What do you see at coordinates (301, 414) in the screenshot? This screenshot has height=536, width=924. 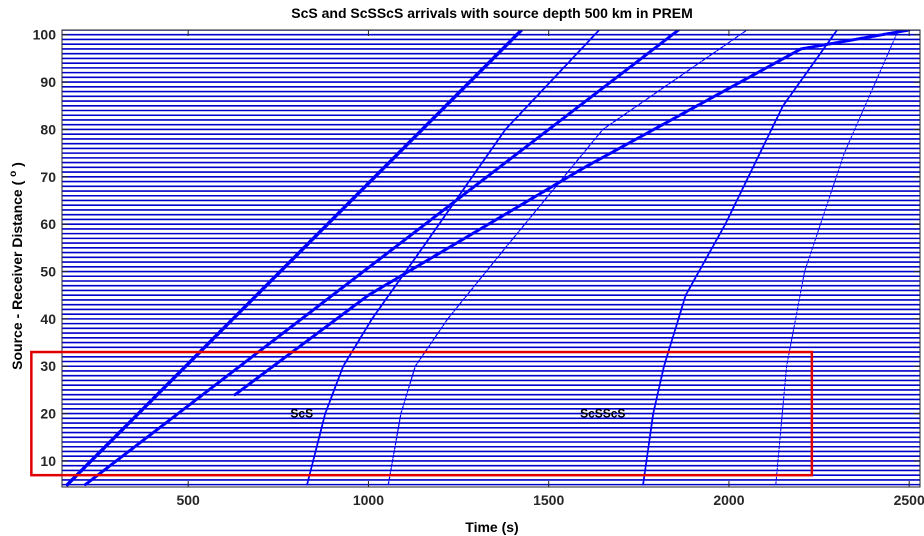 I see `phase-annotation: ScS` at bounding box center [301, 414].